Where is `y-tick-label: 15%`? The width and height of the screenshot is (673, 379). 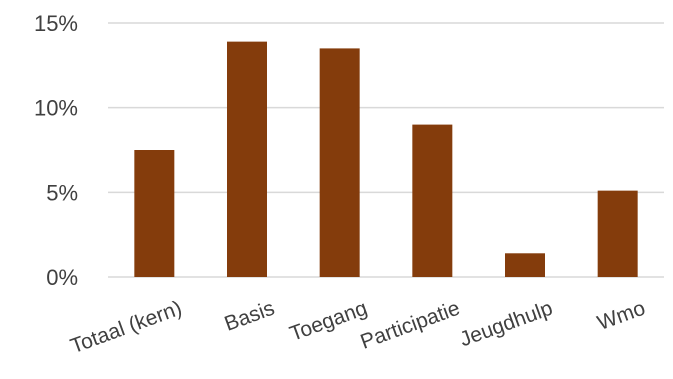
y-tick-label: 15% is located at coordinates (56, 23).